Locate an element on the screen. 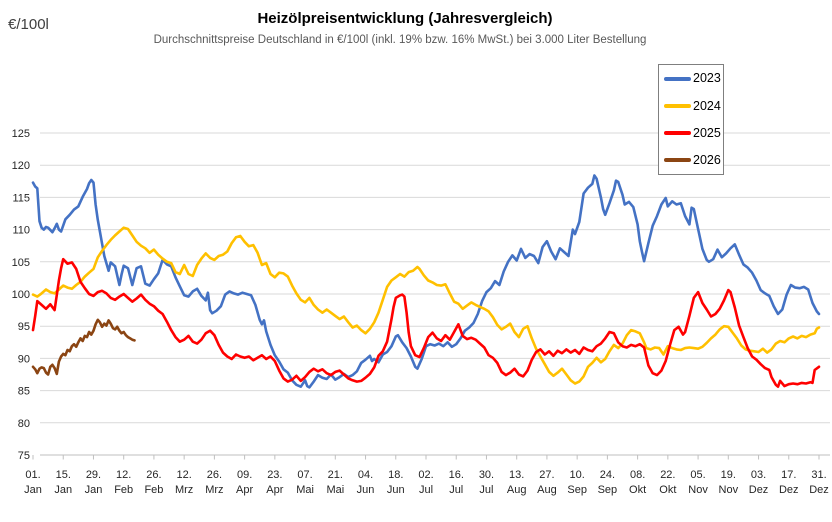 The height and width of the screenshot is (522, 832). y-axis-labels: 75 80 85 90 95 100 105 110 115 120 125 is located at coordinates (21, 295).